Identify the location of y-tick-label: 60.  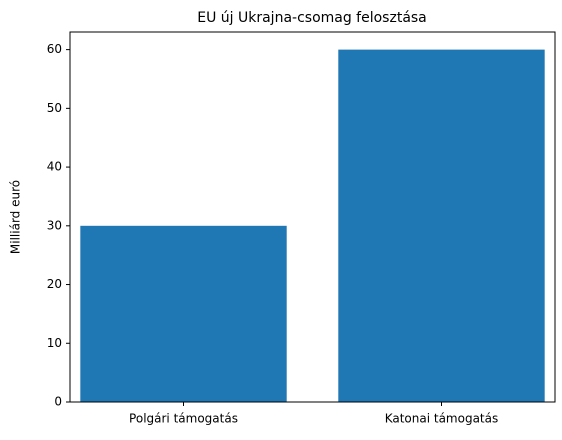
(54, 49).